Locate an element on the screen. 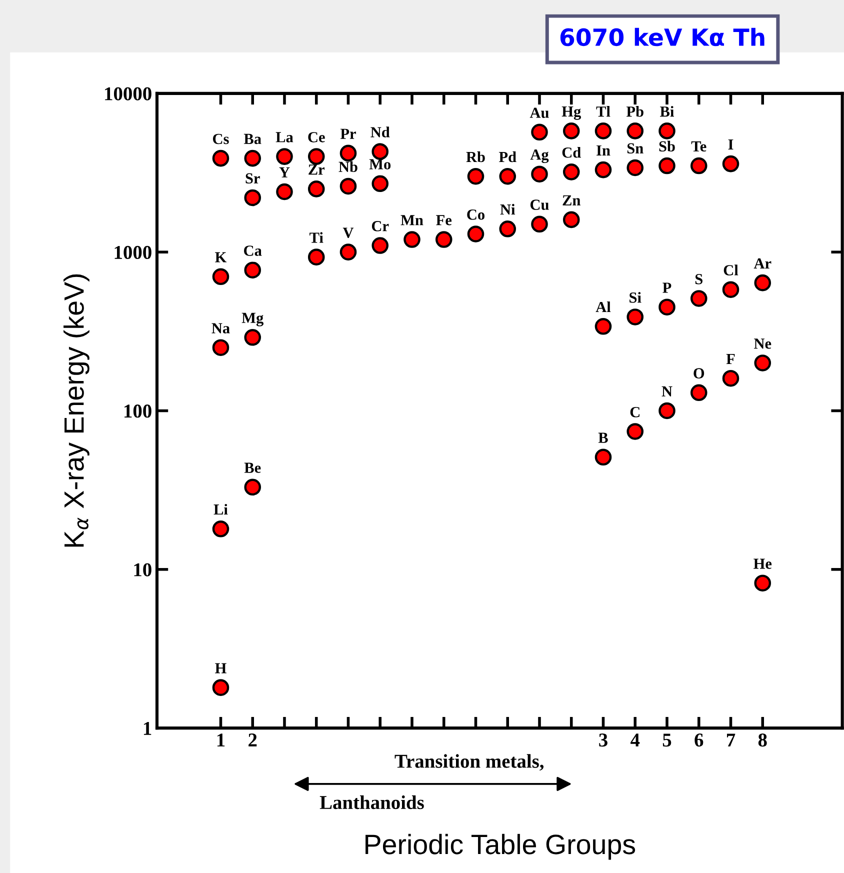  data-label: S is located at coordinates (698, 279).